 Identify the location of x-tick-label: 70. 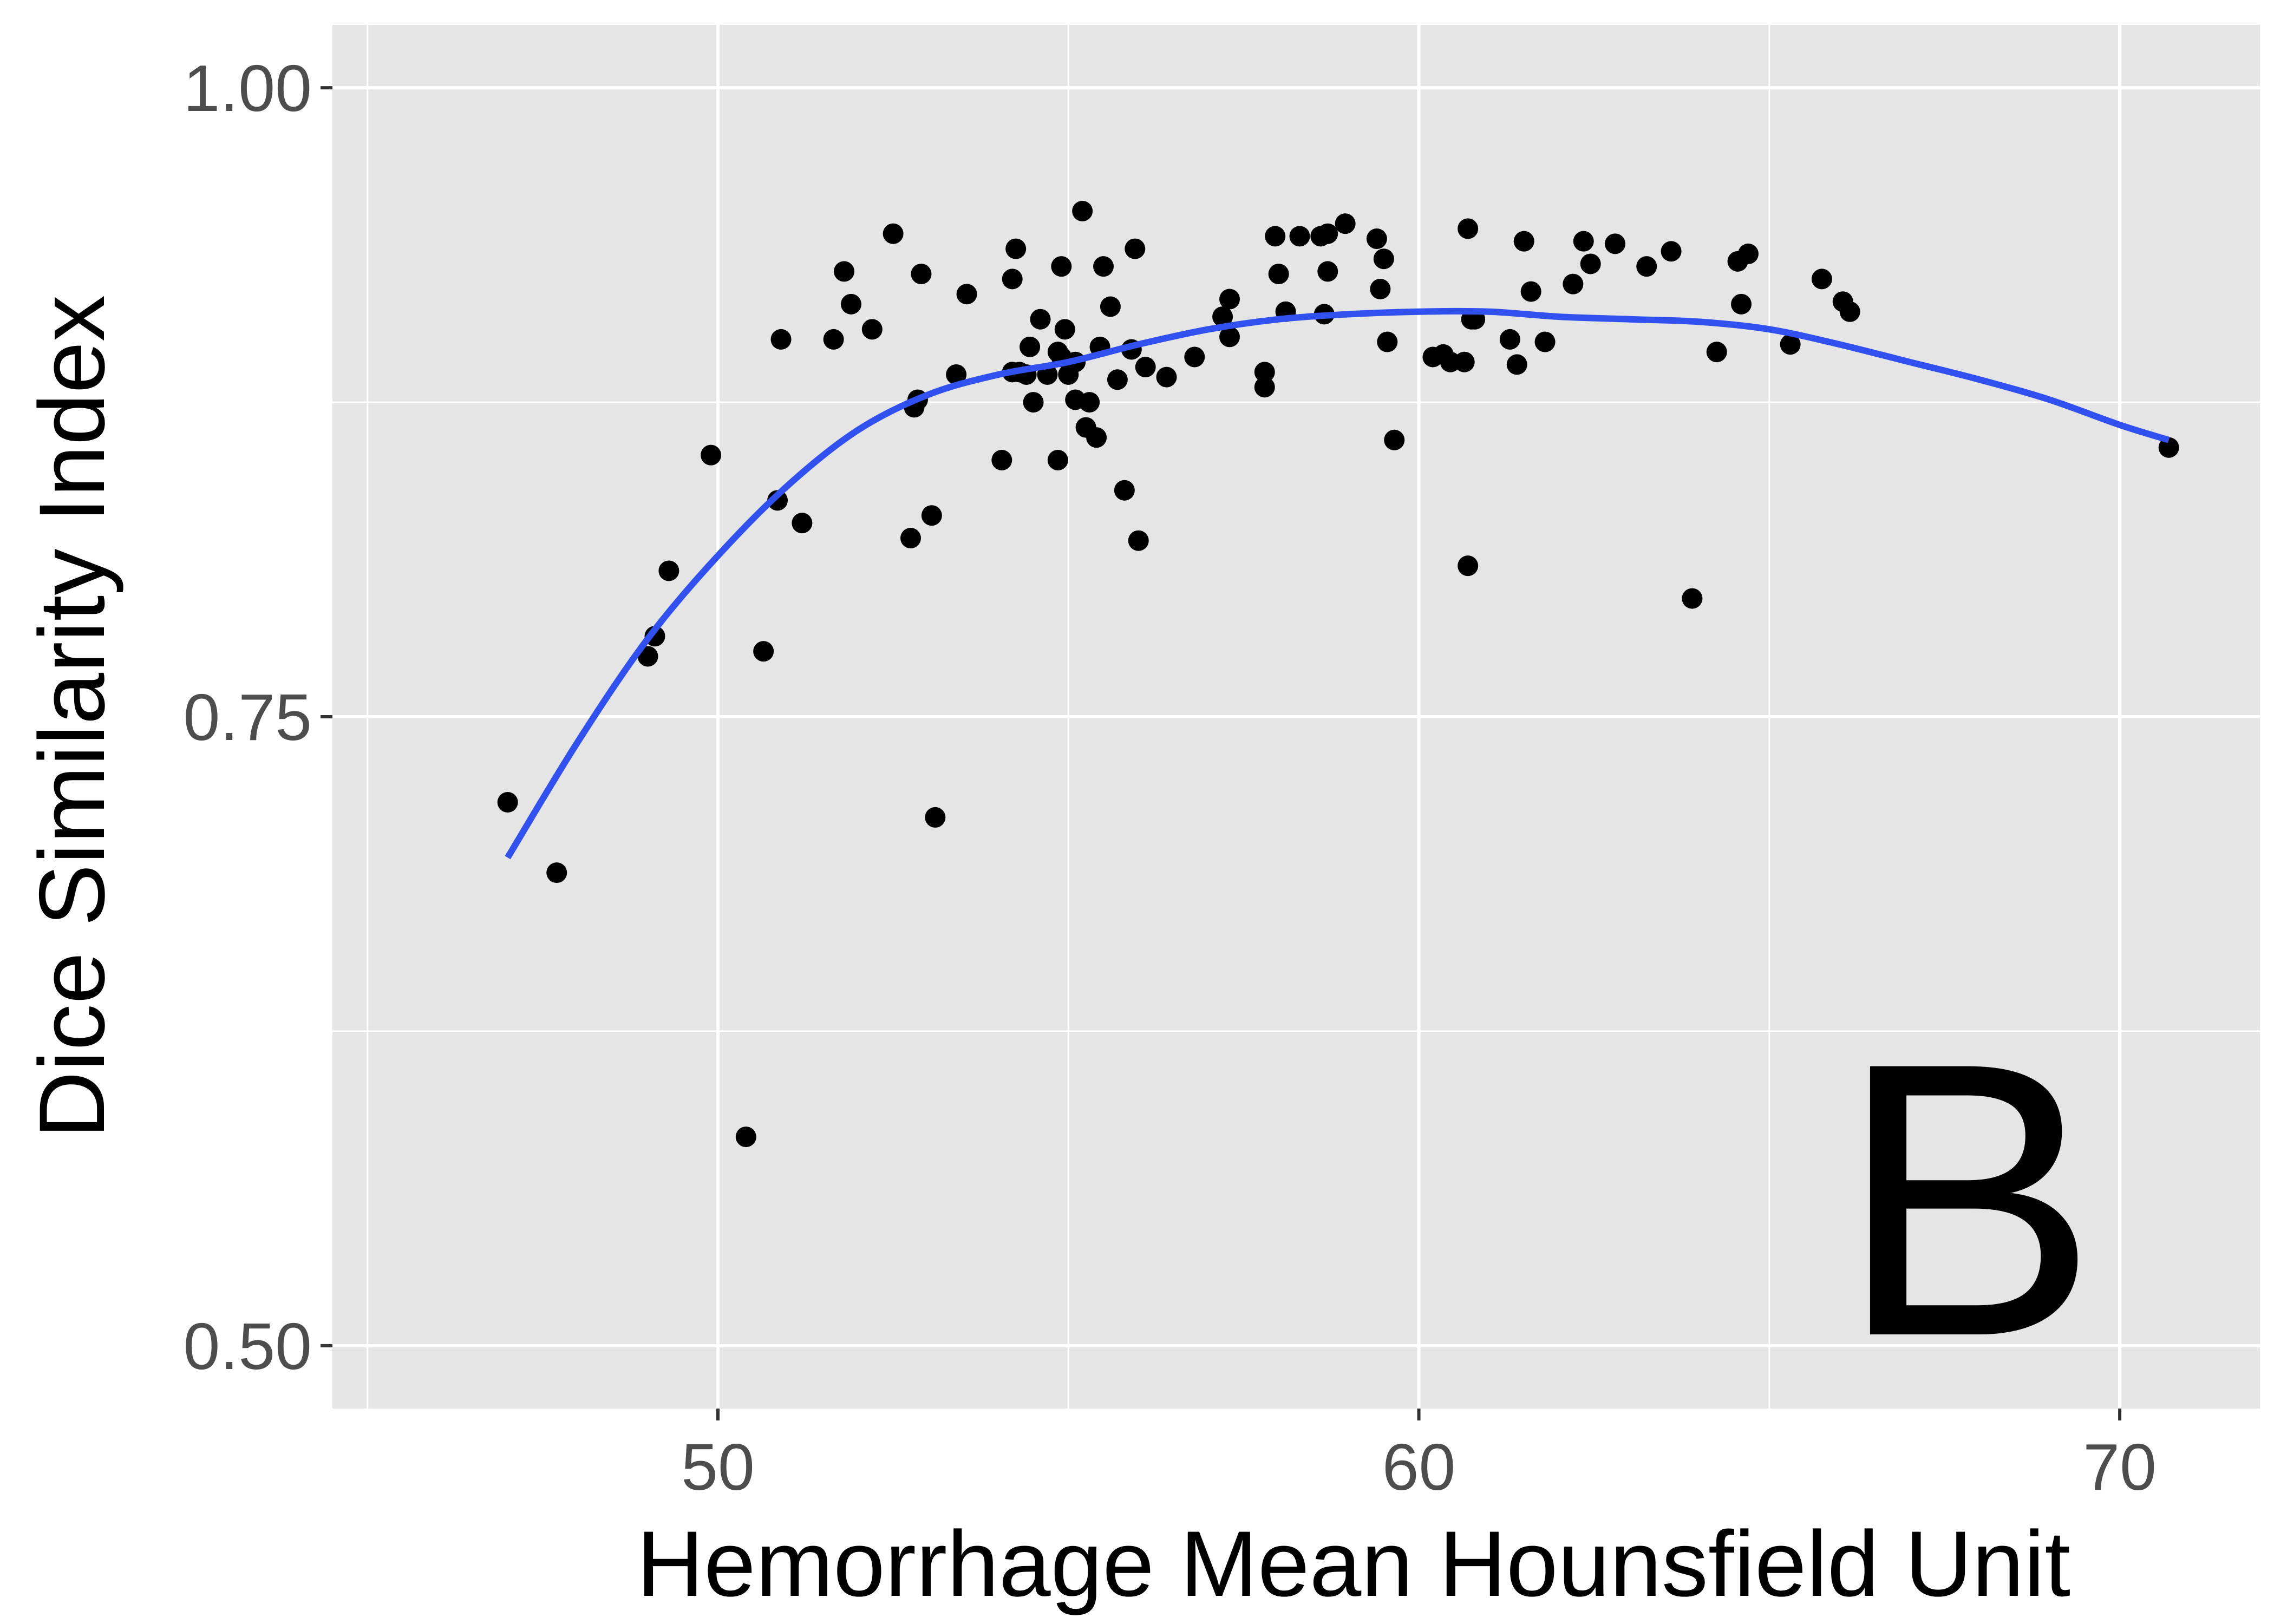
(2120, 1467).